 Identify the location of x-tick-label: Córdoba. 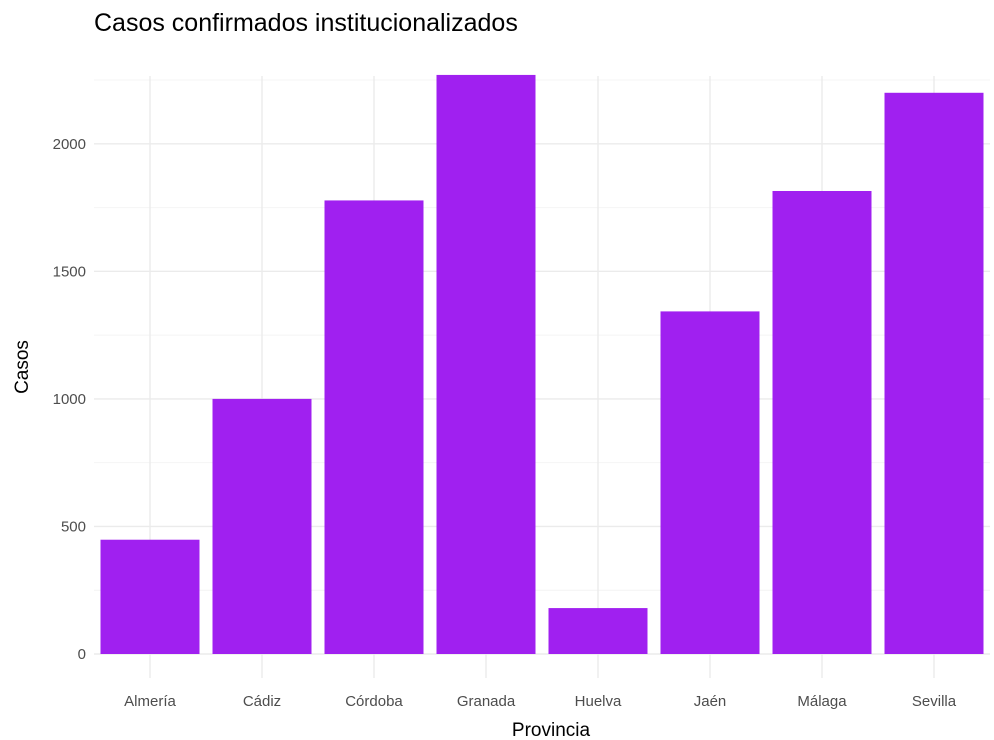
(374, 701).